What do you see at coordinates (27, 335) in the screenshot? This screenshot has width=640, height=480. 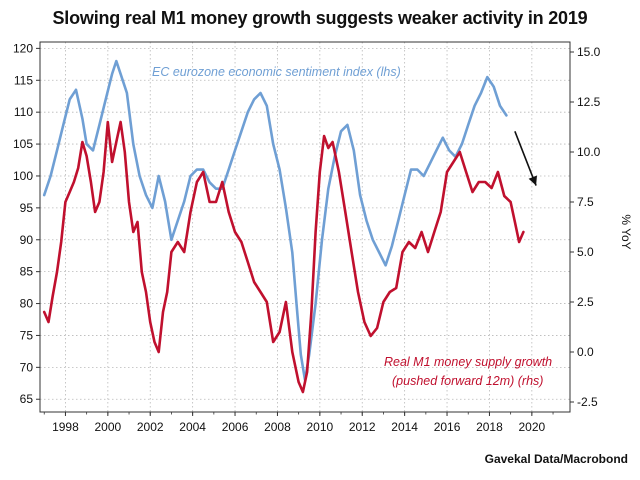 I see `left-tick-label: 75` at bounding box center [27, 335].